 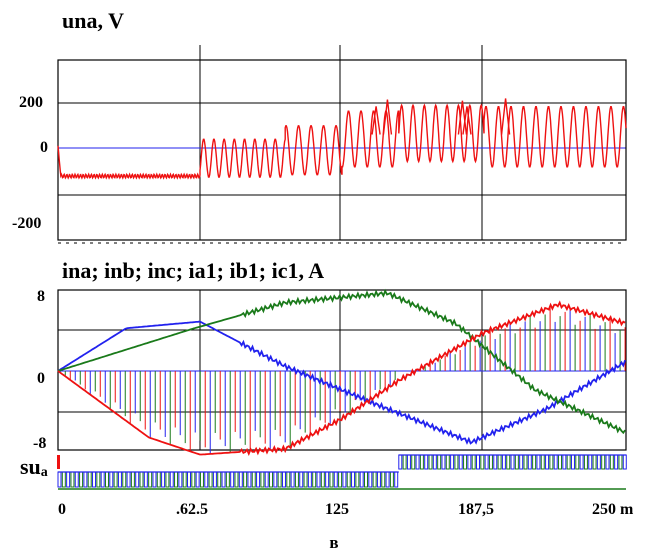 What do you see at coordinates (41, 296) in the screenshot?
I see `bottom-y-tick-8: 8` at bounding box center [41, 296].